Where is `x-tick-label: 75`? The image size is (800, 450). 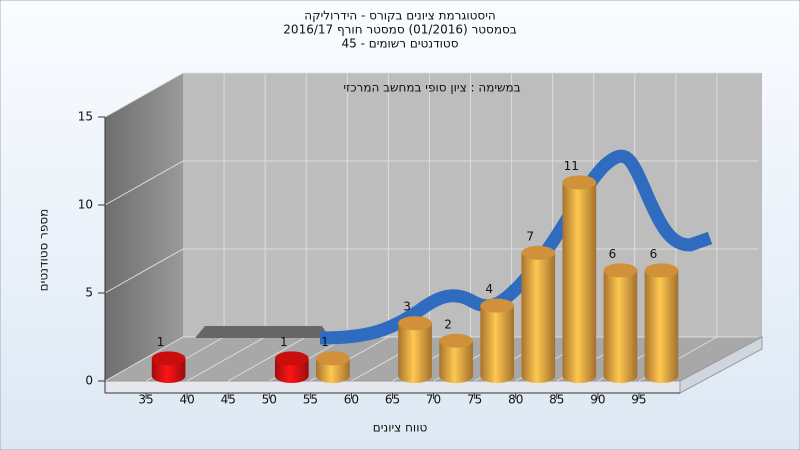 x-tick-label: 75 is located at coordinates (474, 400).